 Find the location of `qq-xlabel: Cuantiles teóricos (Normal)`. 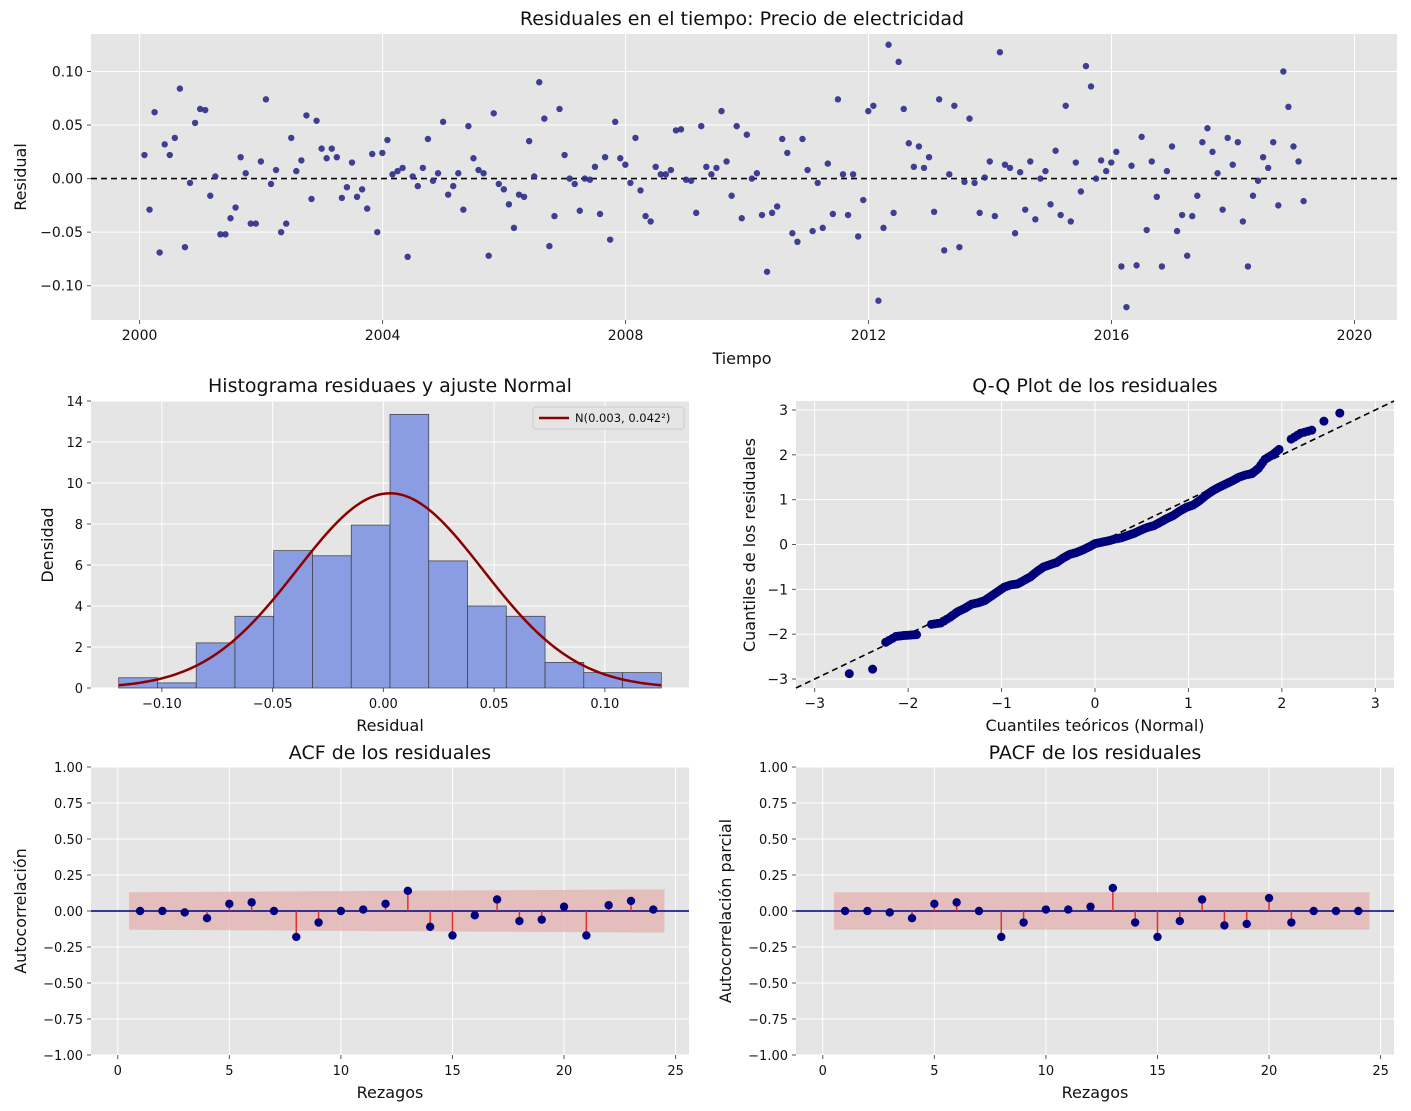

qq-xlabel: Cuantiles teóricos (Normal) is located at coordinates (1095, 725).